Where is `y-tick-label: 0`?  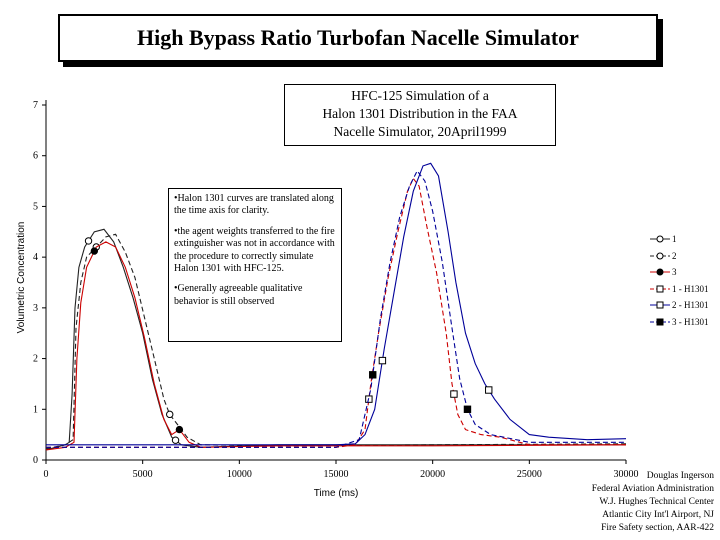
y-tick-label: 0 is located at coordinates (35, 460).